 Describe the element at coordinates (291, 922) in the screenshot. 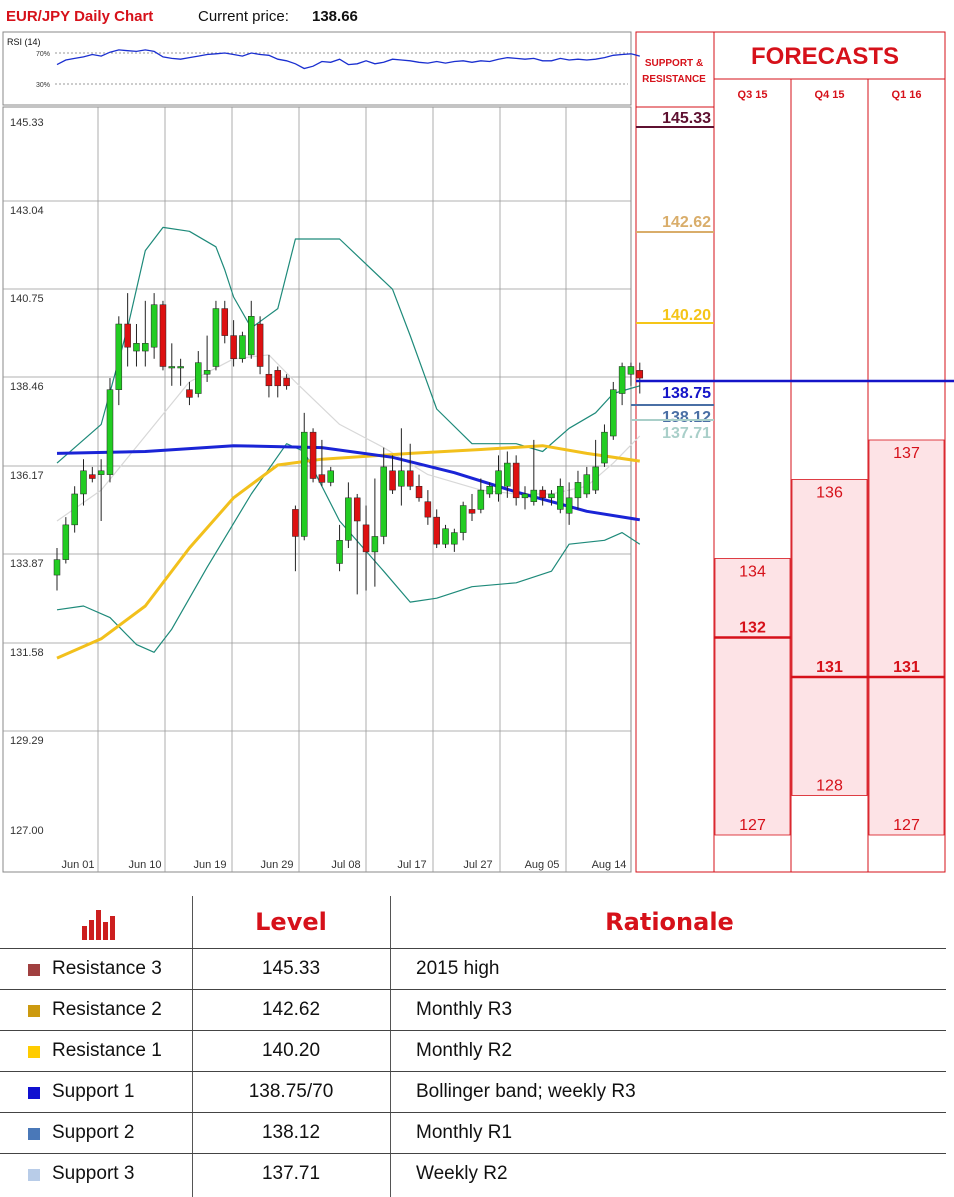

I see `header-level: Level` at that location.